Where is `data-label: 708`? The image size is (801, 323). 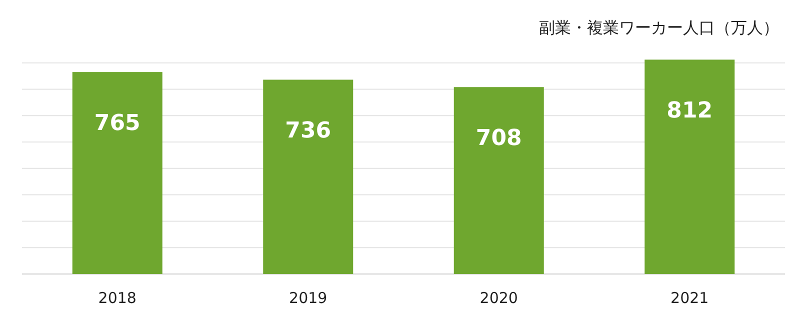
data-label: 708 is located at coordinates (499, 139).